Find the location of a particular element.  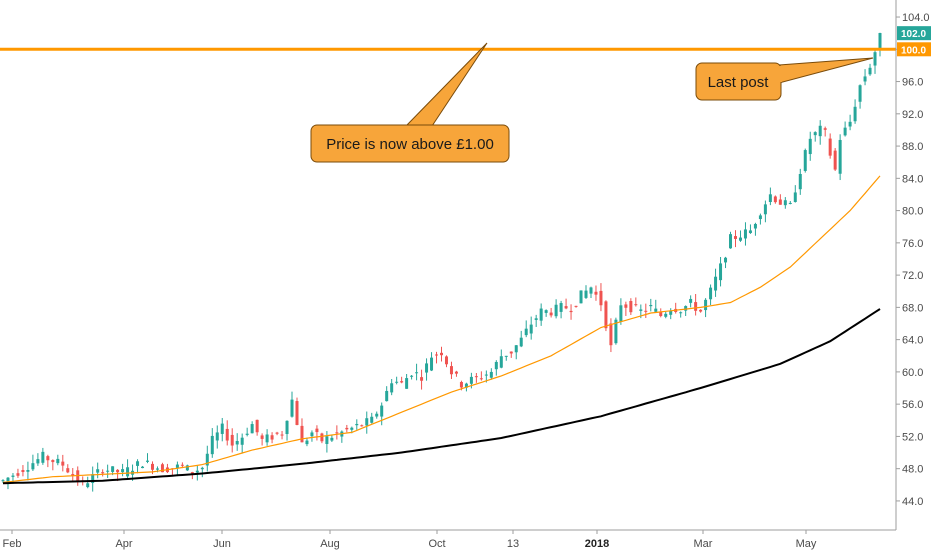

y-tick-label: 80.0 is located at coordinates (912, 212).